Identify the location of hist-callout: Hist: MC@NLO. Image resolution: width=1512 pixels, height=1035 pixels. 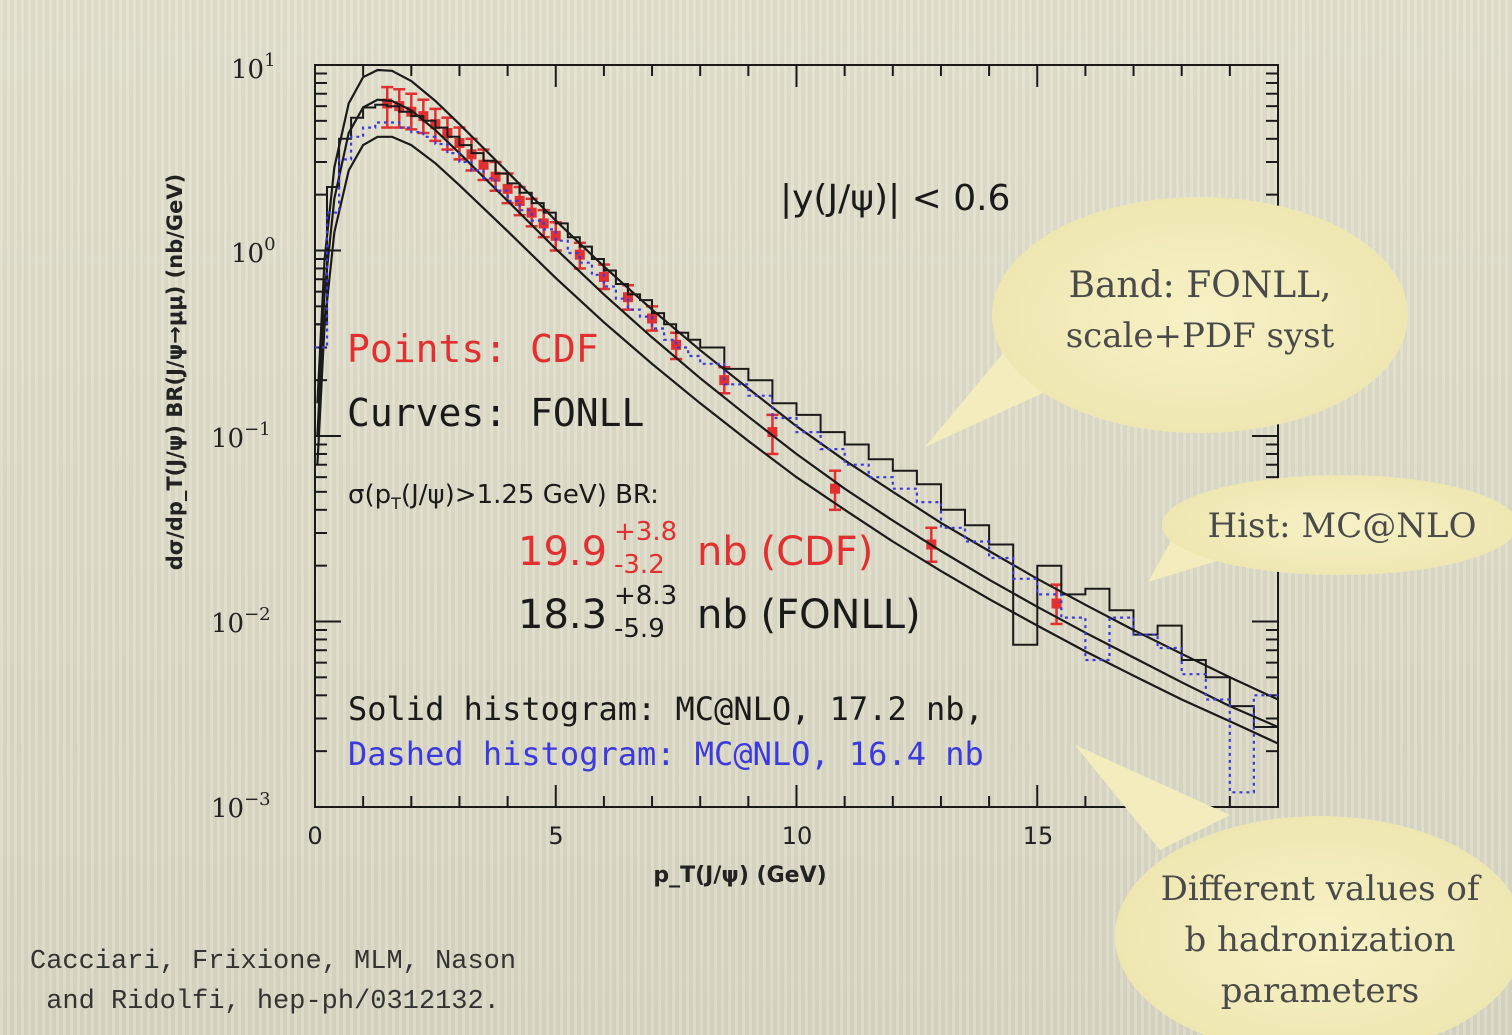
(1330, 528).